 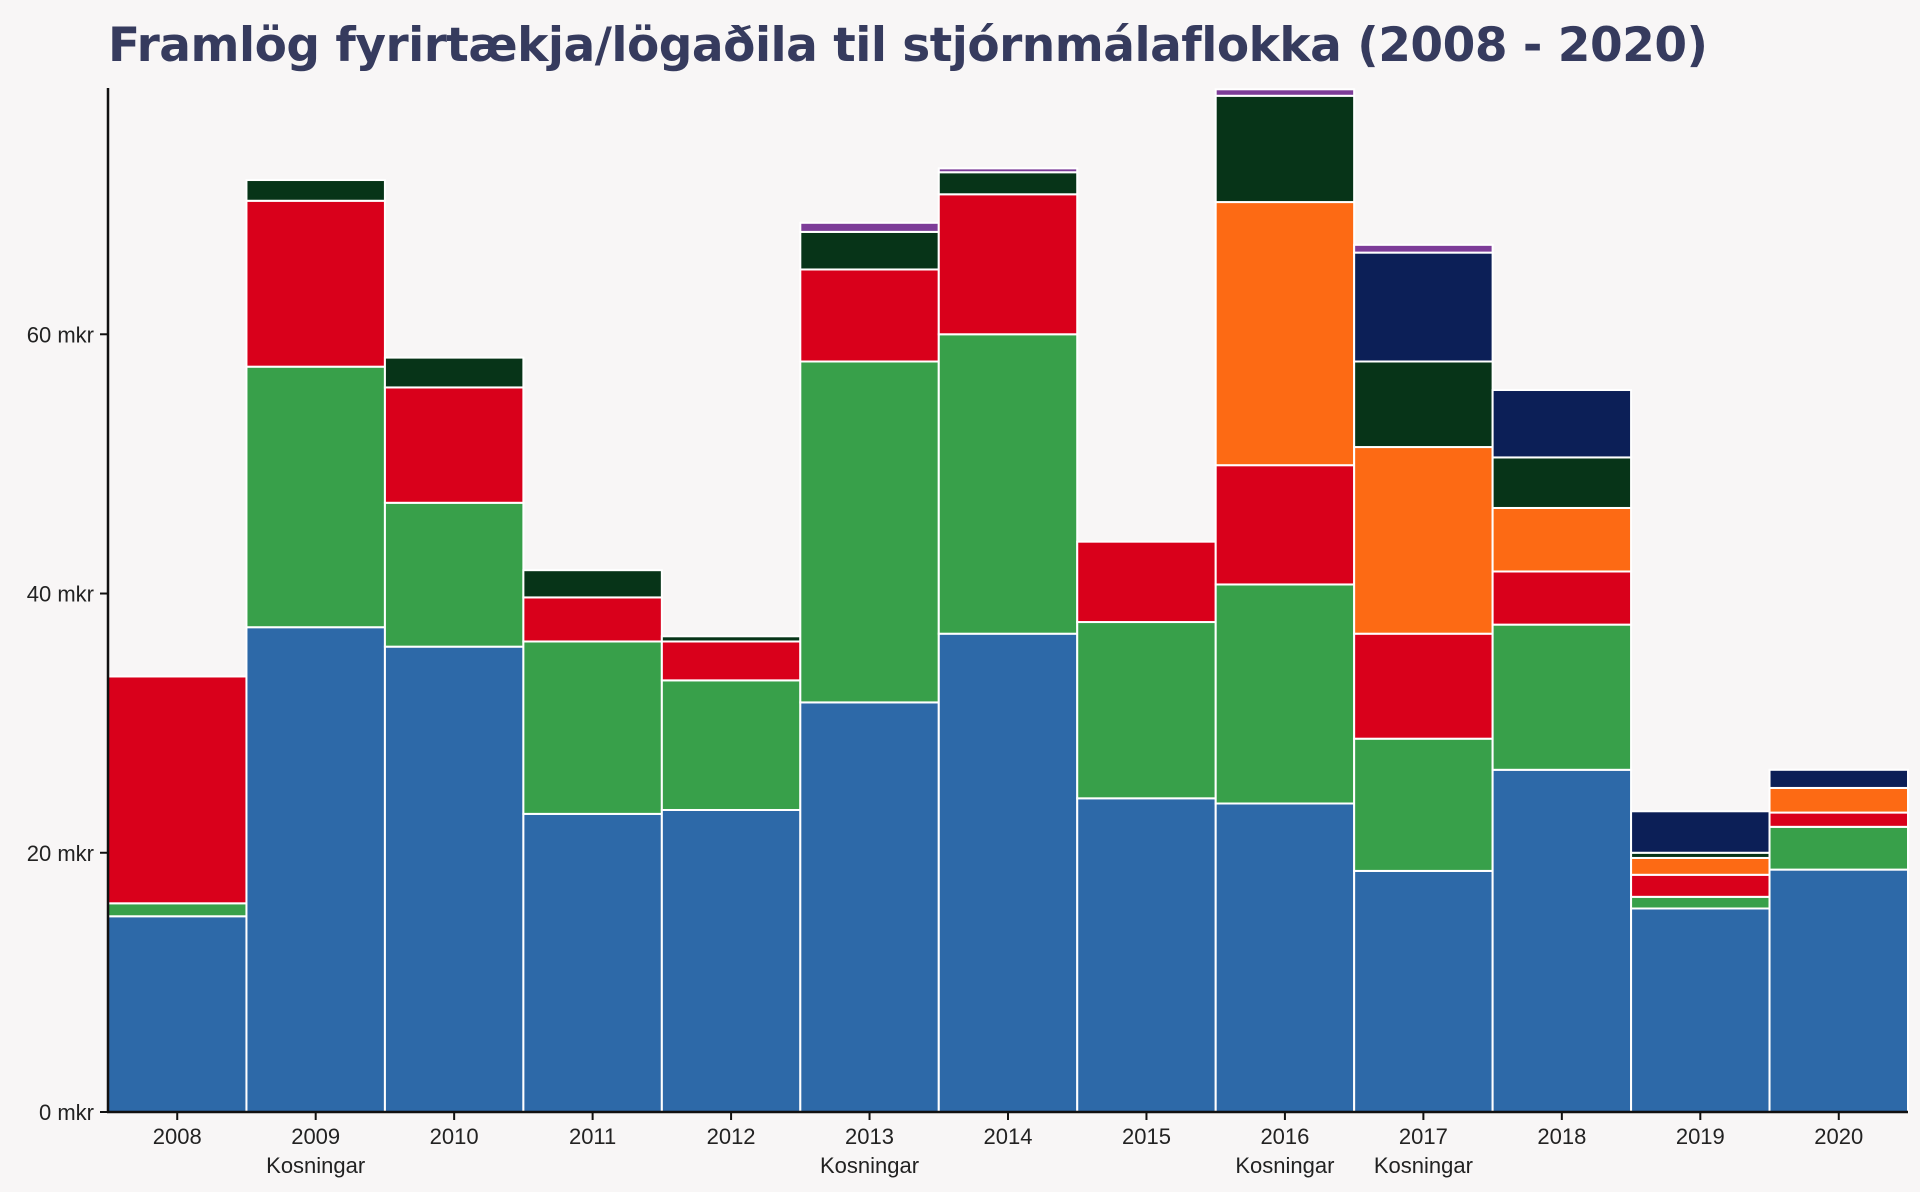 What do you see at coordinates (1423, 991) in the screenshot?
I see `bar-segment-blue-2017` at bounding box center [1423, 991].